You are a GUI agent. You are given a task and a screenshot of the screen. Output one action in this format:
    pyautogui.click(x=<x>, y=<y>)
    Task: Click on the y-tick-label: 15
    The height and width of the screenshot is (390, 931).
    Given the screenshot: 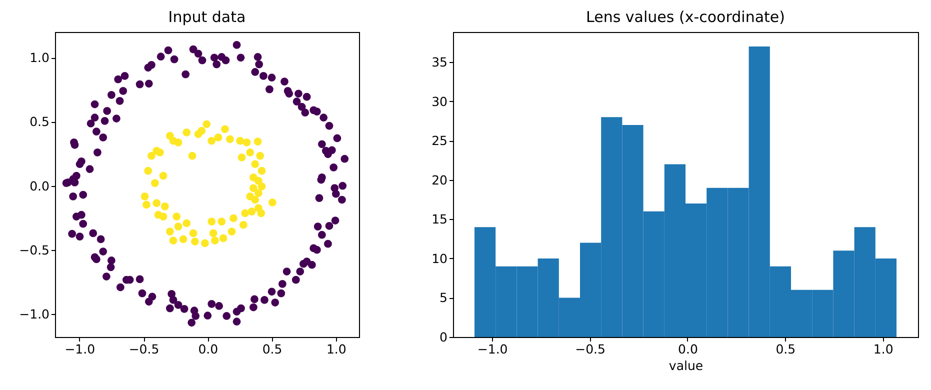 What is the action you would take?
    pyautogui.click(x=440, y=219)
    